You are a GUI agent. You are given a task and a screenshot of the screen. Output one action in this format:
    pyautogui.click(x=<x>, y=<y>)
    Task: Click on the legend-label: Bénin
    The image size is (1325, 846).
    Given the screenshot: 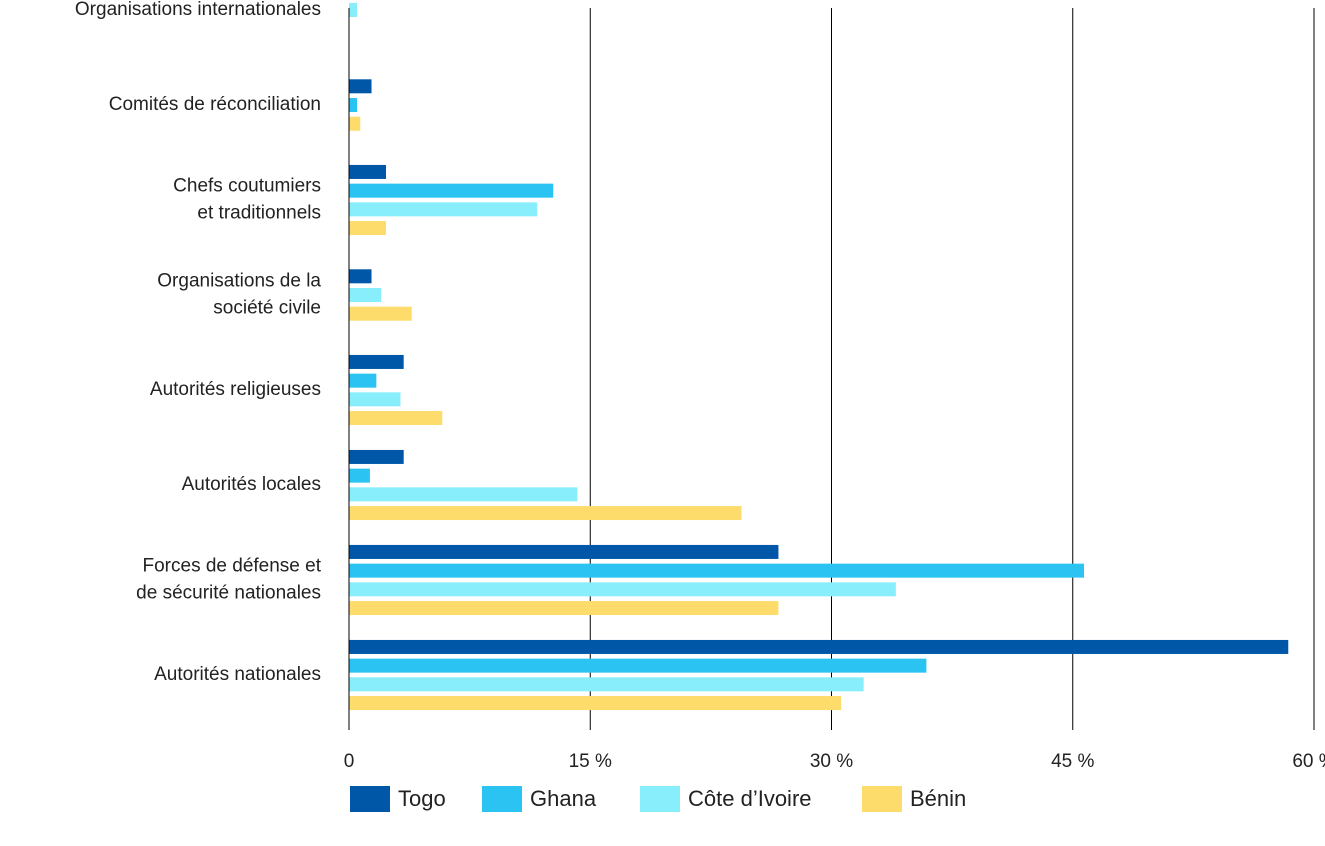 What is the action you would take?
    pyautogui.click(x=938, y=798)
    